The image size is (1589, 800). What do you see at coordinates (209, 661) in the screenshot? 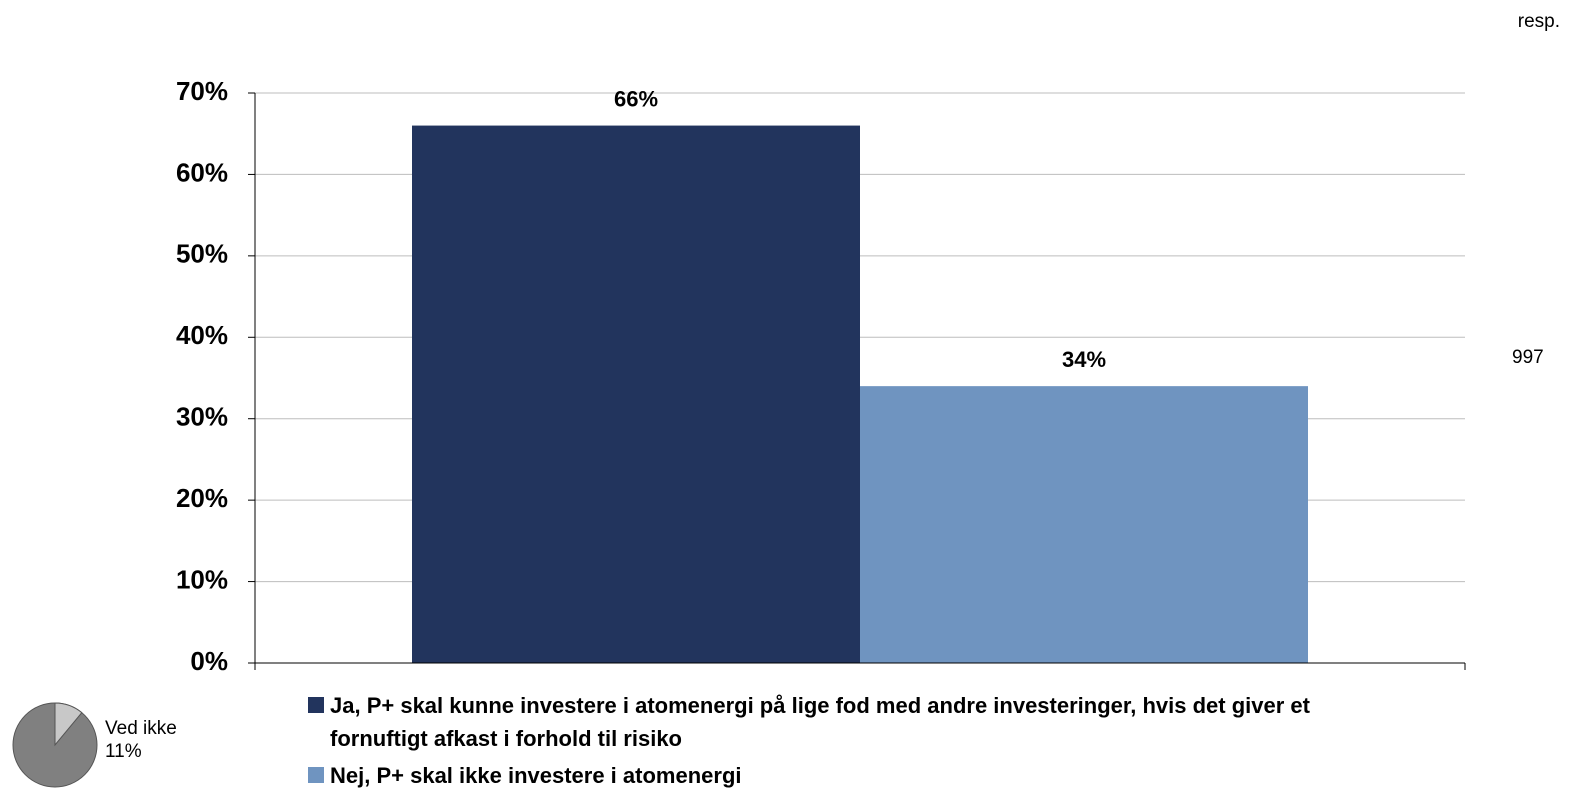
I see `y-tick-label: 0%` at bounding box center [209, 661].